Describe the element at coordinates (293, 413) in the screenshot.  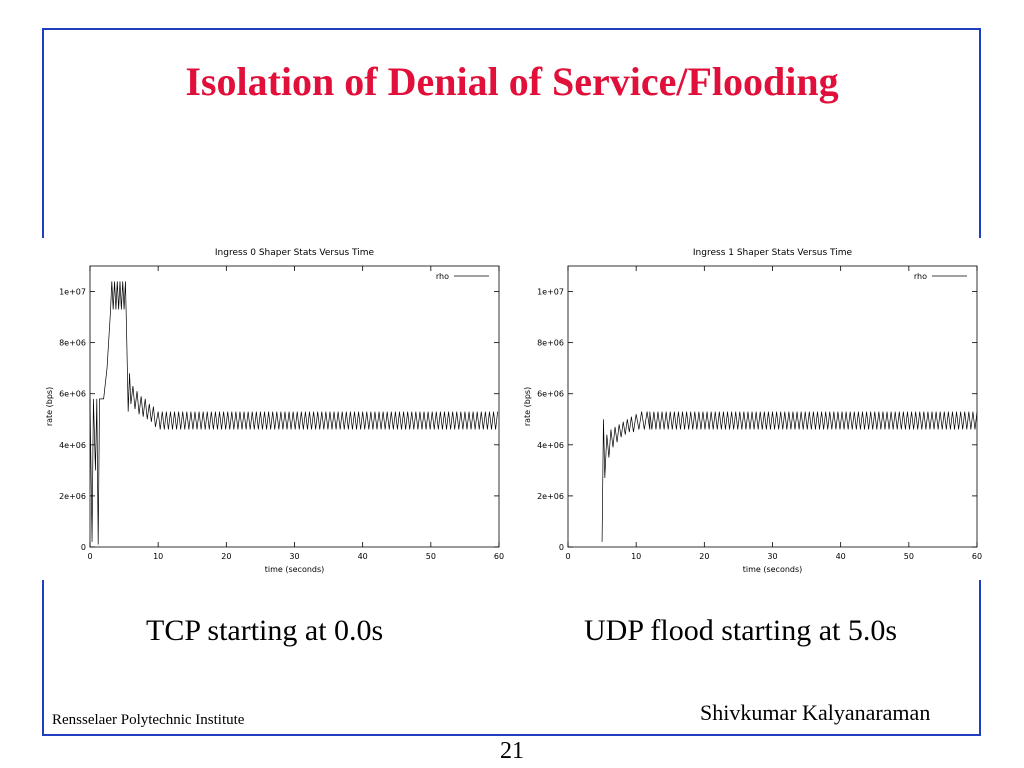
I see `chart0-series-rho` at that location.